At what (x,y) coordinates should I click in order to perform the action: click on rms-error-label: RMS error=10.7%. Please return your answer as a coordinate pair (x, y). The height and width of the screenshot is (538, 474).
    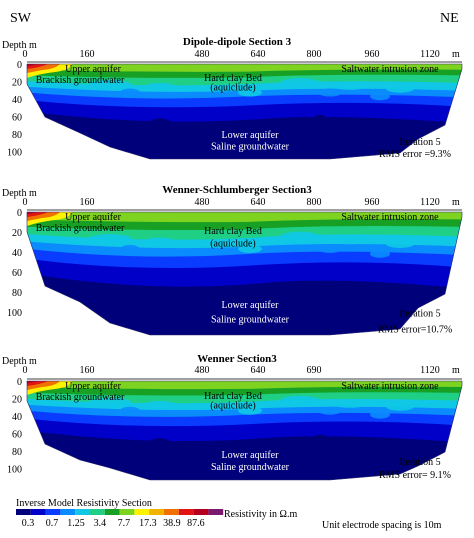
    Looking at the image, I should click on (415, 330).